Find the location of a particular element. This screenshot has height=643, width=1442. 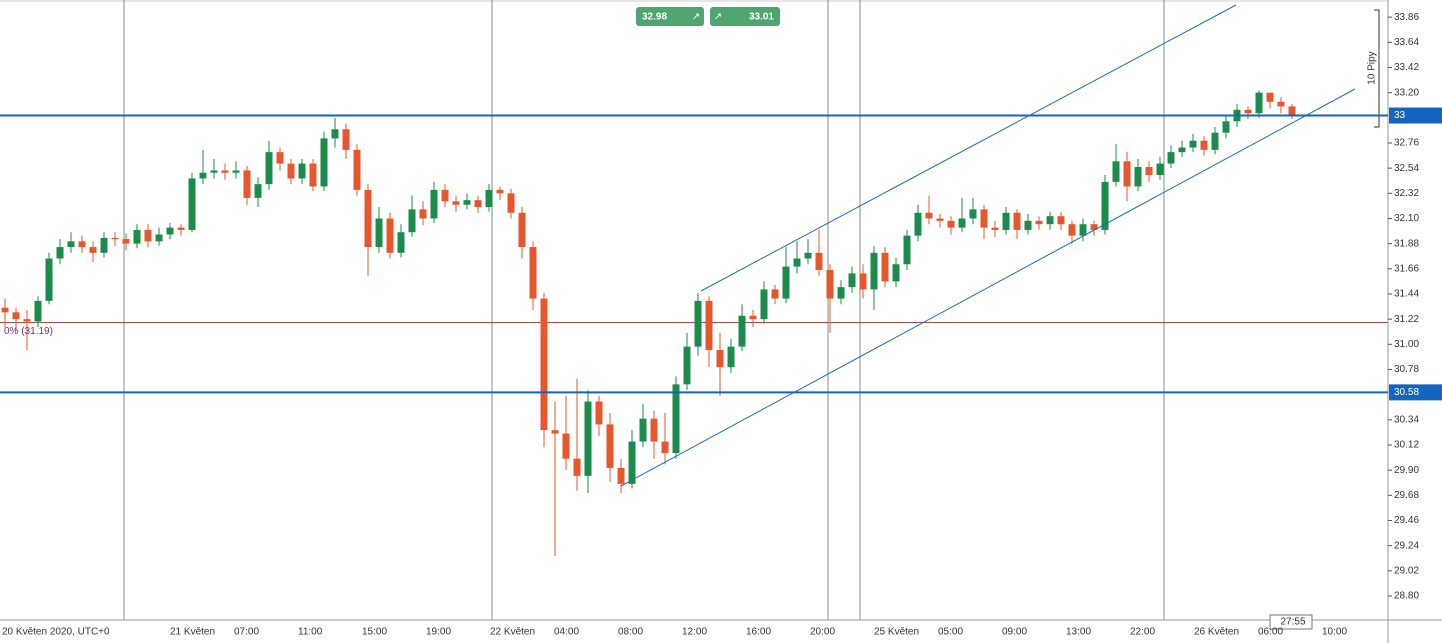

sell-button is located at coordinates (670, 16).